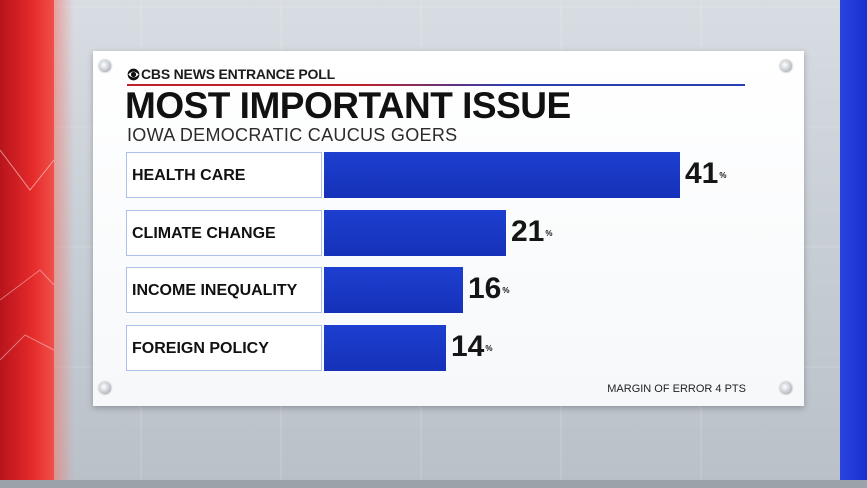 The width and height of the screenshot is (867, 488). What do you see at coordinates (489, 288) in the screenshot?
I see `data-label: 16%` at bounding box center [489, 288].